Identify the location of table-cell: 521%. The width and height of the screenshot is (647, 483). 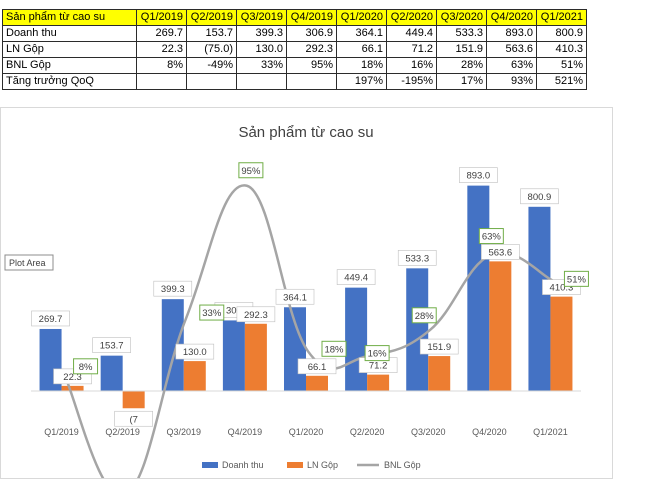
(561, 81).